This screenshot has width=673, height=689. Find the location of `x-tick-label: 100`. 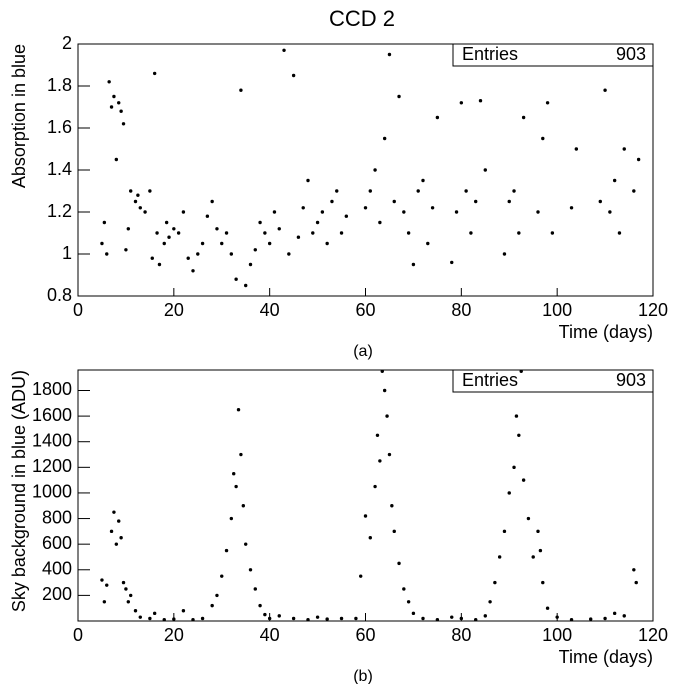

x-tick-label: 100 is located at coordinates (557, 310).